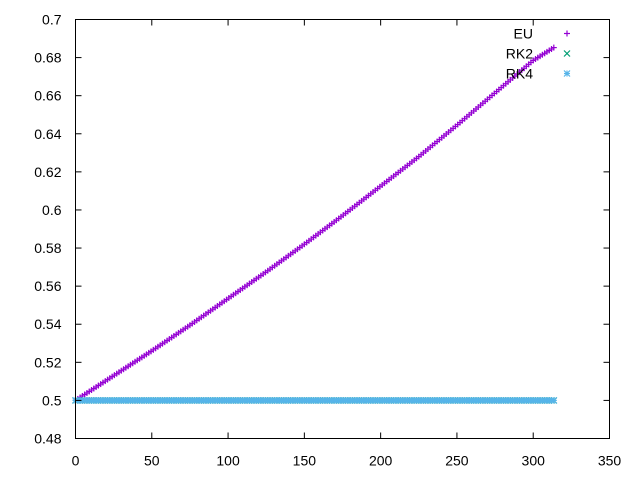 This screenshot has height=480, width=640. I want to click on x-tick-label: 50, so click(152, 461).